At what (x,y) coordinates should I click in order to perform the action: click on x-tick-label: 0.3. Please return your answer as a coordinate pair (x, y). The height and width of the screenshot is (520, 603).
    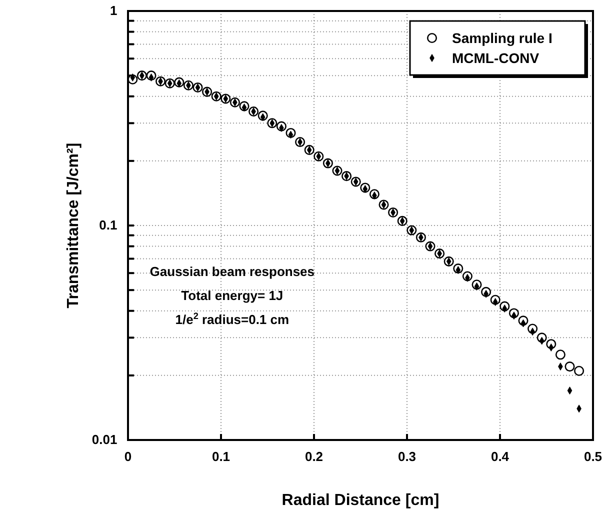
    Looking at the image, I should click on (407, 456).